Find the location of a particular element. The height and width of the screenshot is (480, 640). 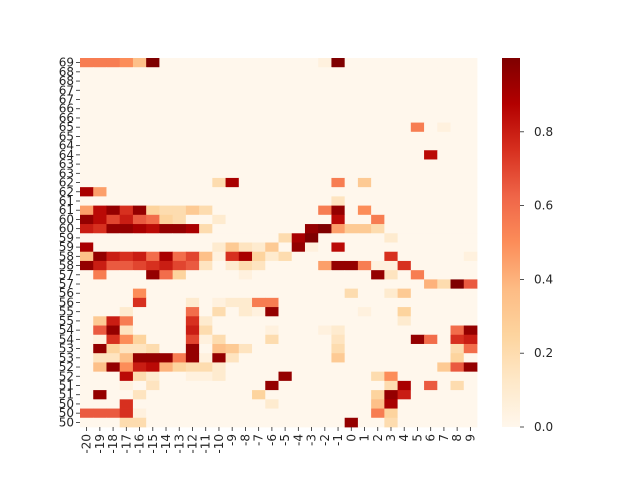

x-tick-label: 4 is located at coordinates (404, 438).